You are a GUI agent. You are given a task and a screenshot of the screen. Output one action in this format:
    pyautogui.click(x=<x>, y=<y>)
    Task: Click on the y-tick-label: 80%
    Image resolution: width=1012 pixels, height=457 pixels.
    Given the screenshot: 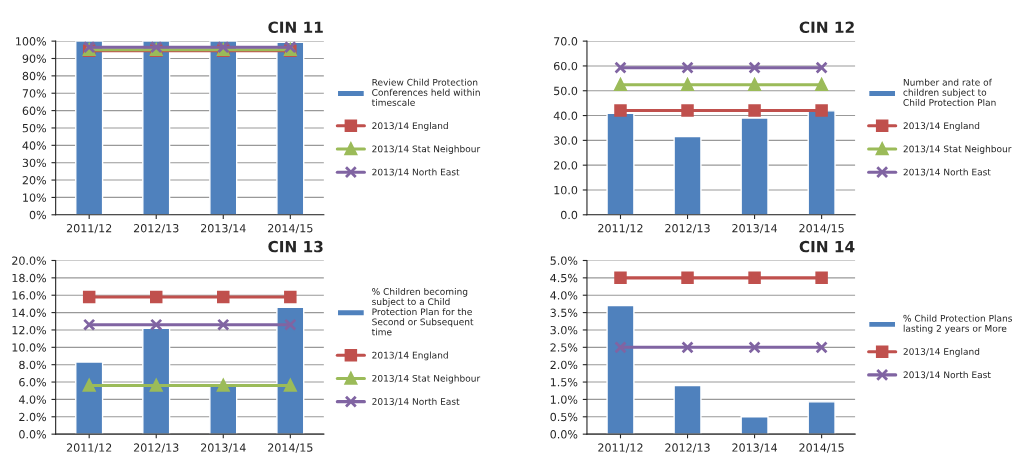 What is the action you would take?
    pyautogui.click(x=34, y=76)
    